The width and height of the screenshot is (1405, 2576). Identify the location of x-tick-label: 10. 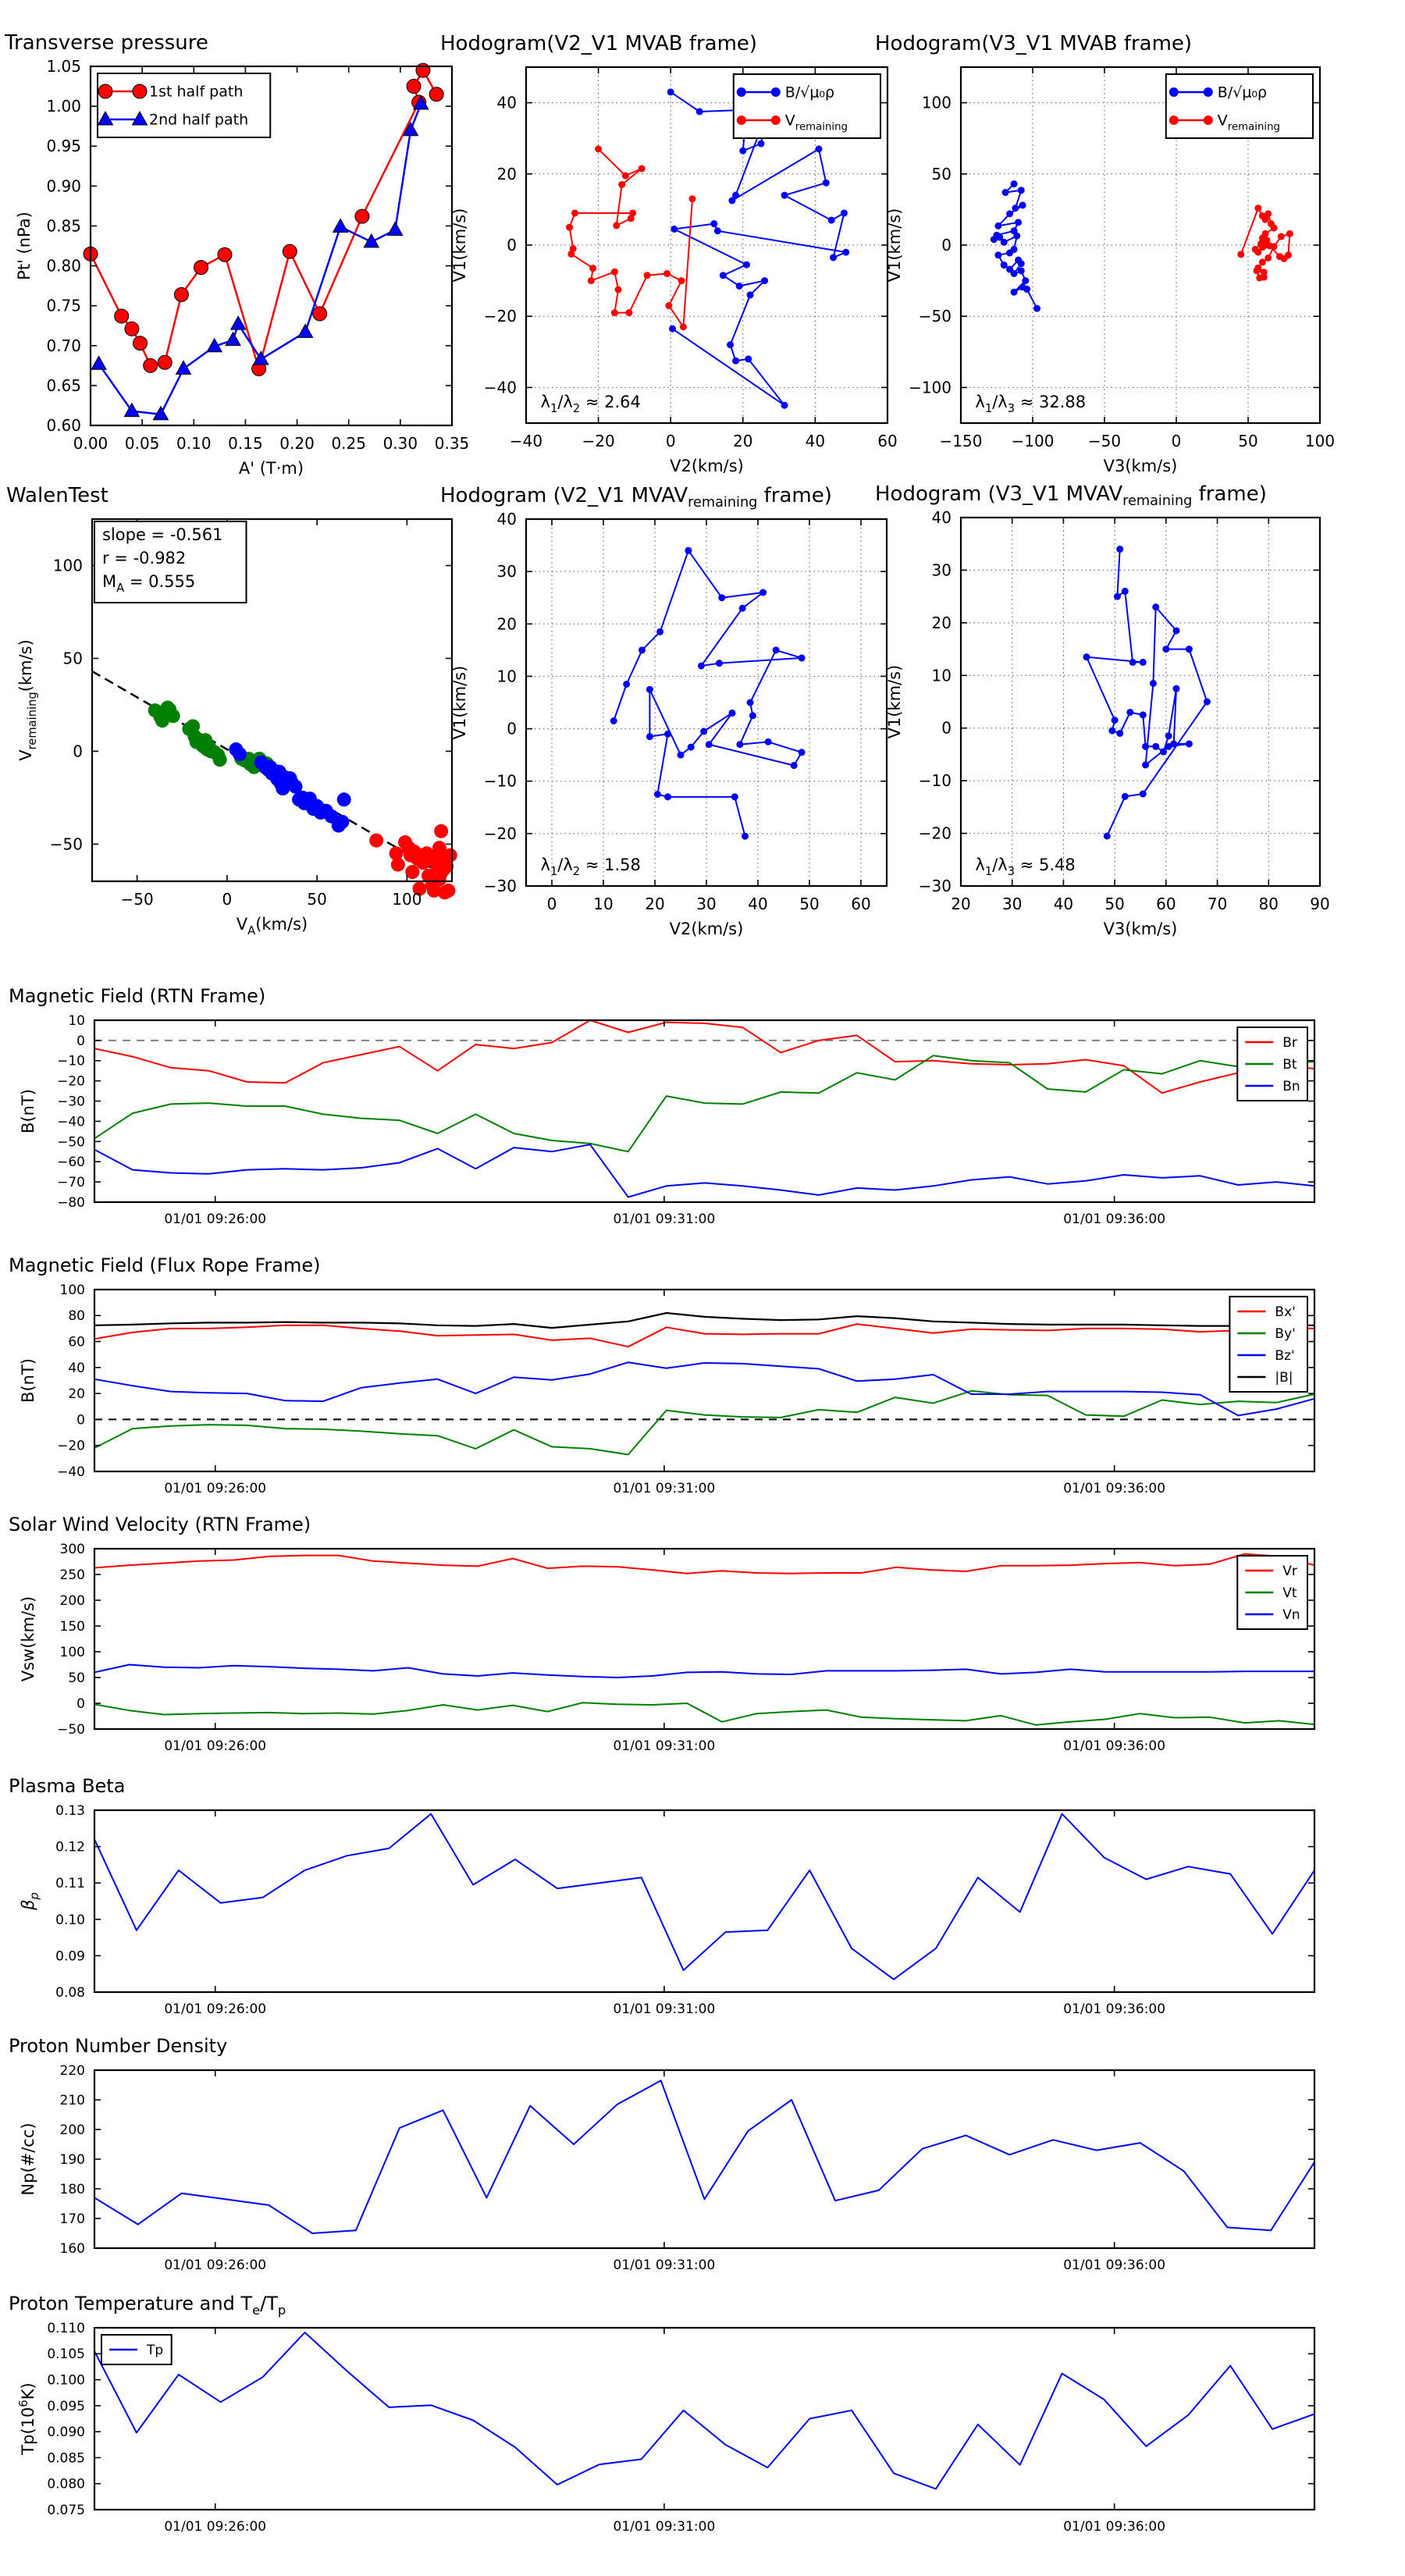
(603, 904).